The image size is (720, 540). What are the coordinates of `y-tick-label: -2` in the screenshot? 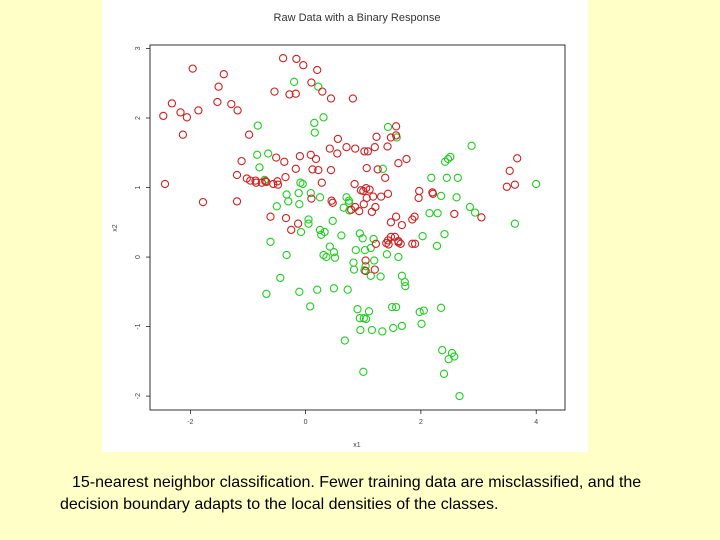 It's located at (138, 396).